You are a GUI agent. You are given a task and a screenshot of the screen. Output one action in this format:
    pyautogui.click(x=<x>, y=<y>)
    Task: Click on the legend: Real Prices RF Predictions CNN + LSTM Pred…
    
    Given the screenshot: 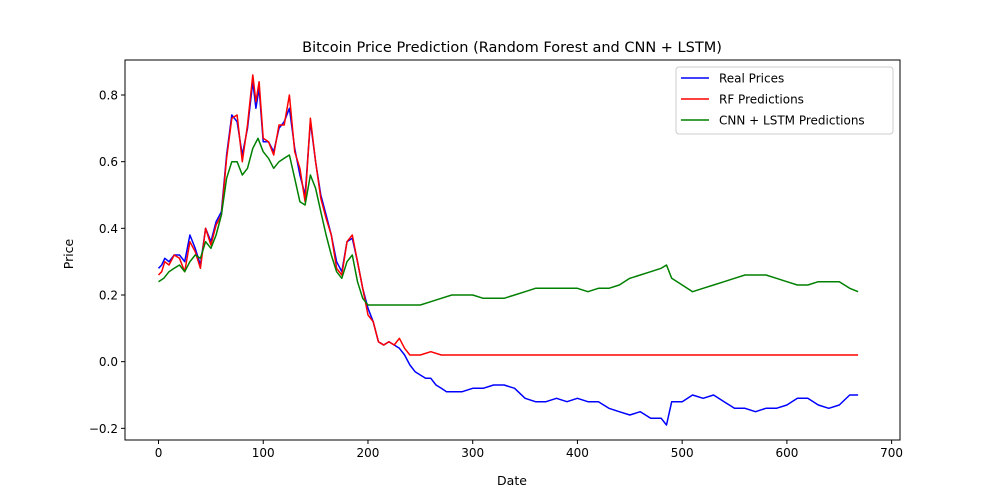 What is the action you would take?
    pyautogui.click(x=784, y=100)
    